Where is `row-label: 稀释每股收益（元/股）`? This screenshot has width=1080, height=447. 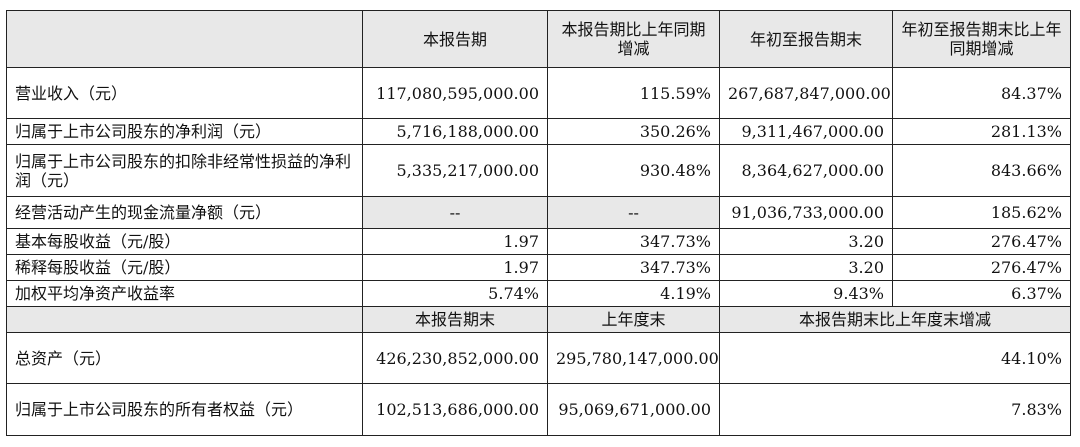
row-label: 稀释每股收益（元/股） is located at coordinates (184, 267).